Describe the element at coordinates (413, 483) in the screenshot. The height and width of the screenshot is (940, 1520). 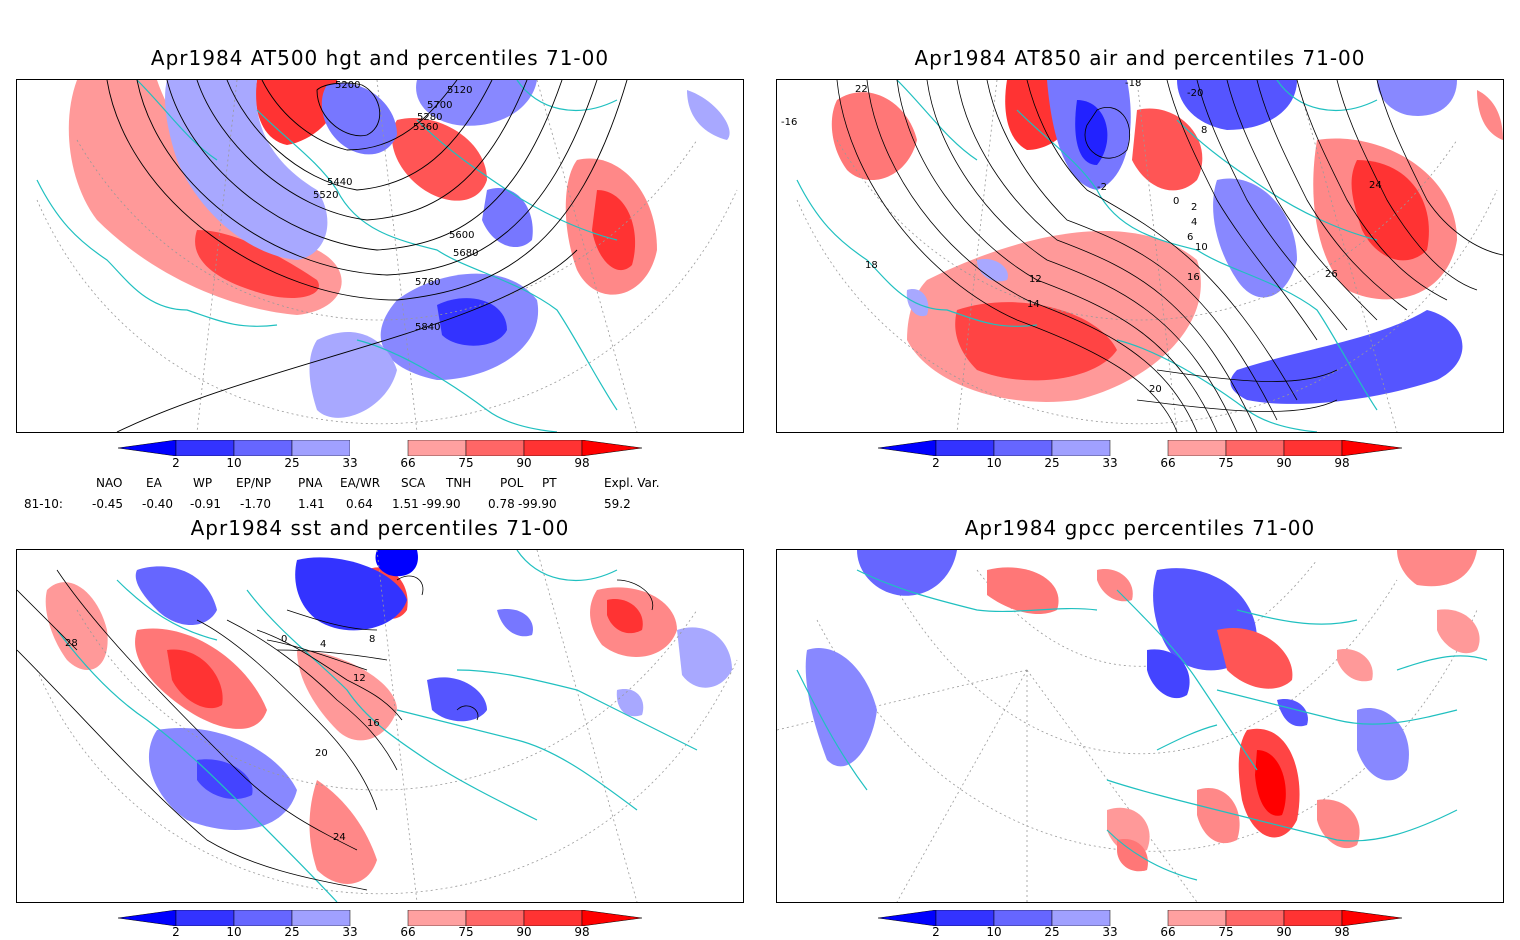
I see `index-header: SCA` at that location.